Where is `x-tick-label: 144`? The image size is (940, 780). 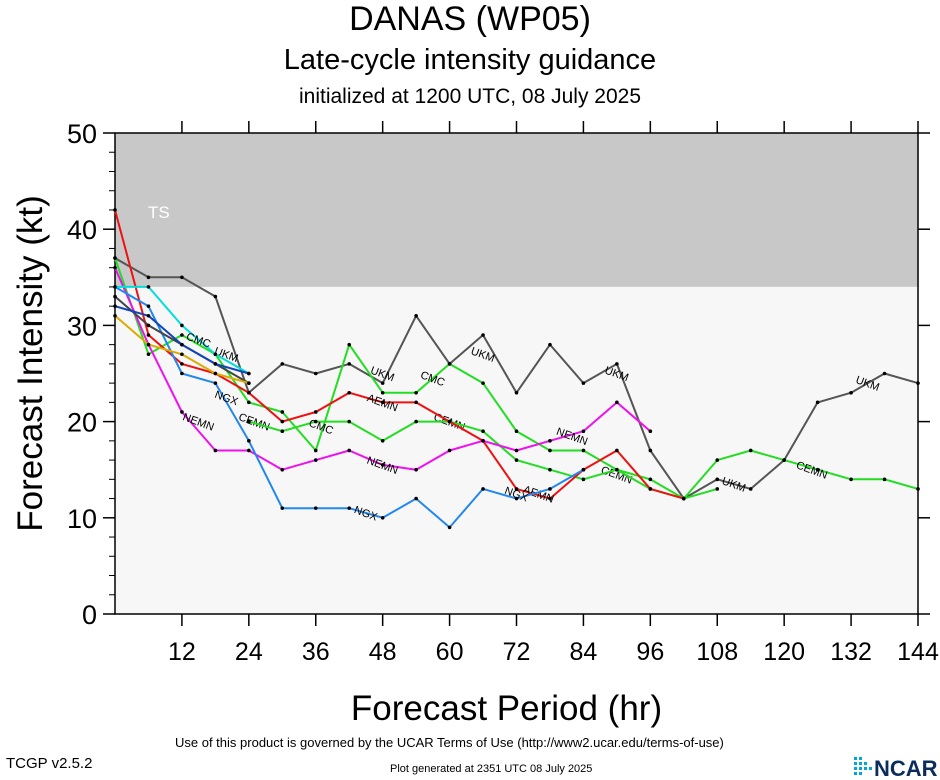
x-tick-label: 144 is located at coordinates (918, 652).